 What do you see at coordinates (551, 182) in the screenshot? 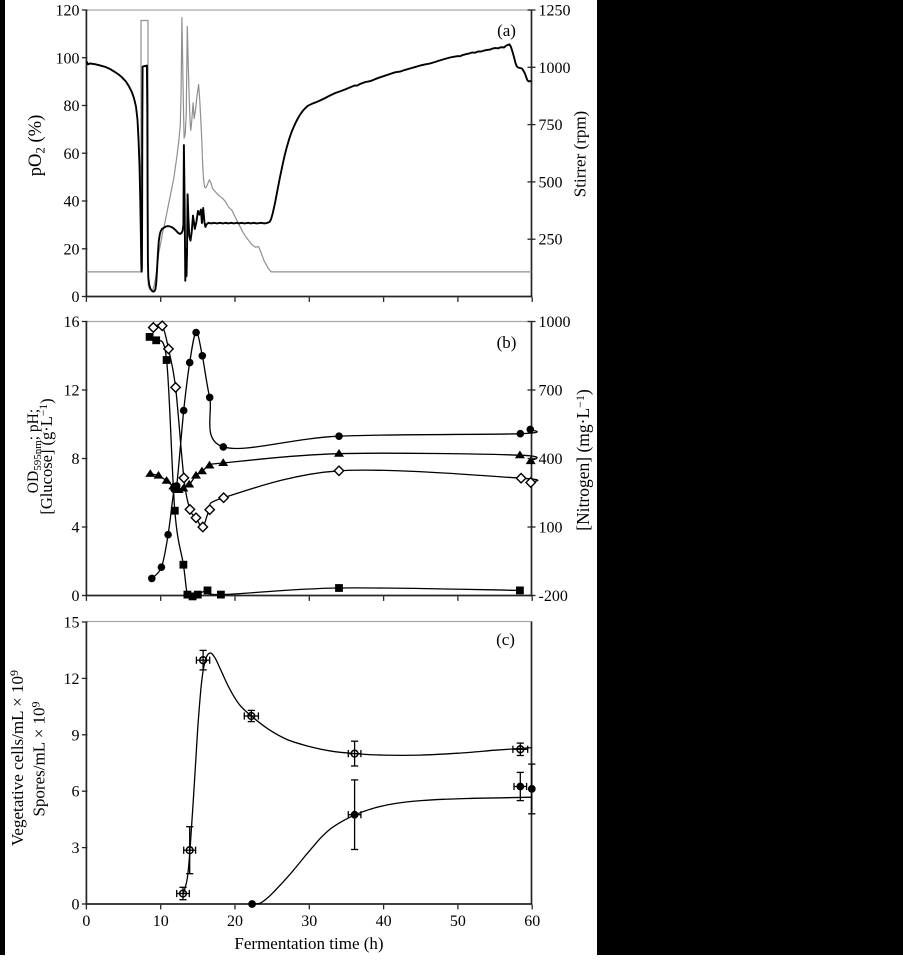
I see `svg-text: 500` at bounding box center [551, 182].